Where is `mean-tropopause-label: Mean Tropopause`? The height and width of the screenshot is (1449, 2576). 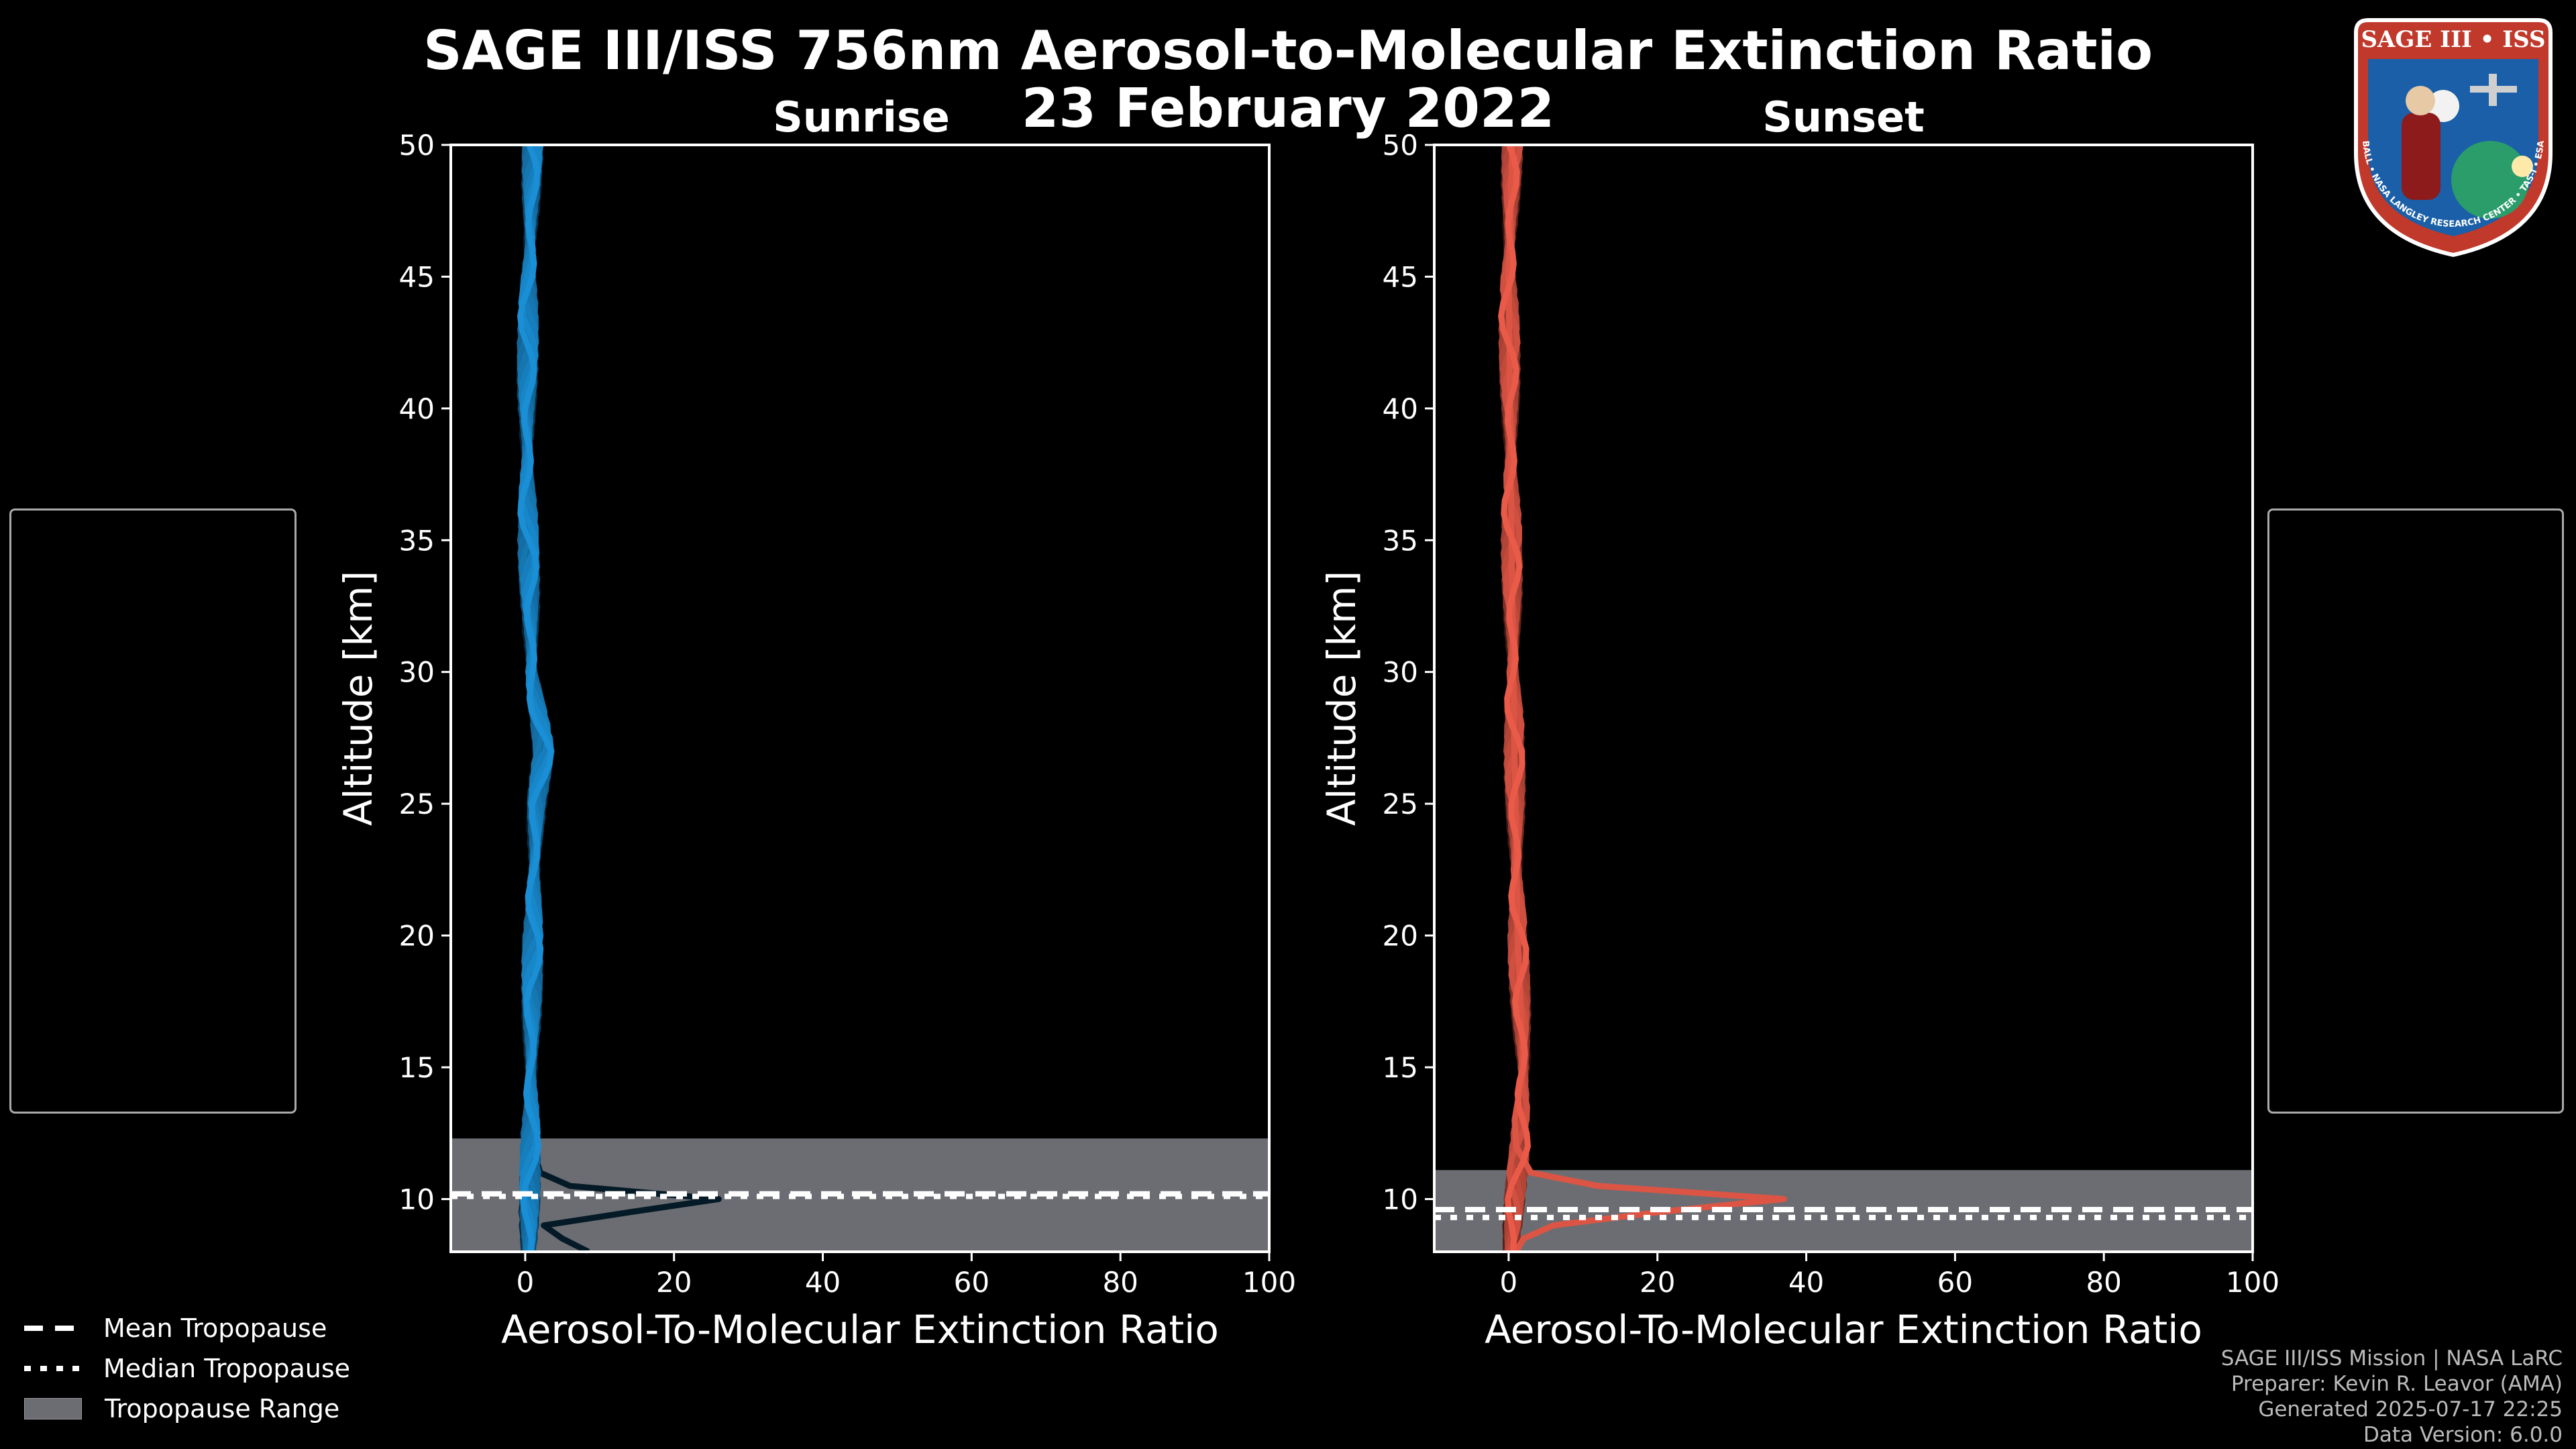 mean-tropopause-label: Mean Tropopause is located at coordinates (215, 1328).